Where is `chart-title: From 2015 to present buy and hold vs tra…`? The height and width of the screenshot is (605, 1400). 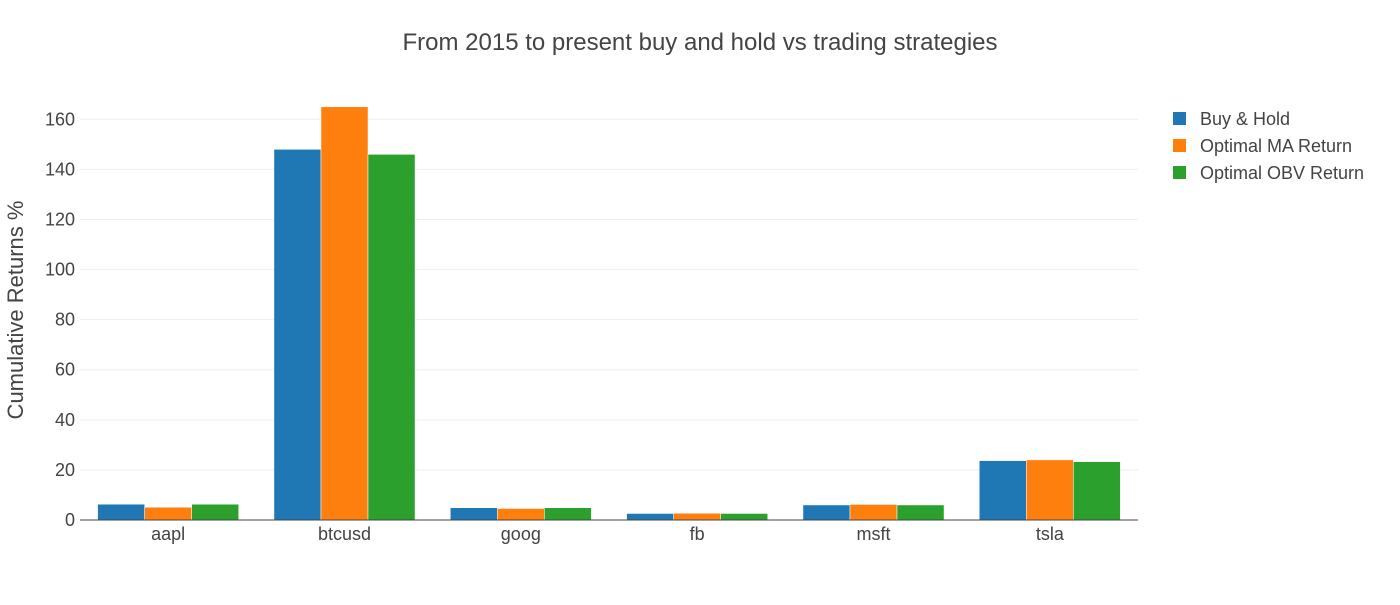
chart-title: From 2015 to present buy and hold vs tra… is located at coordinates (699, 42).